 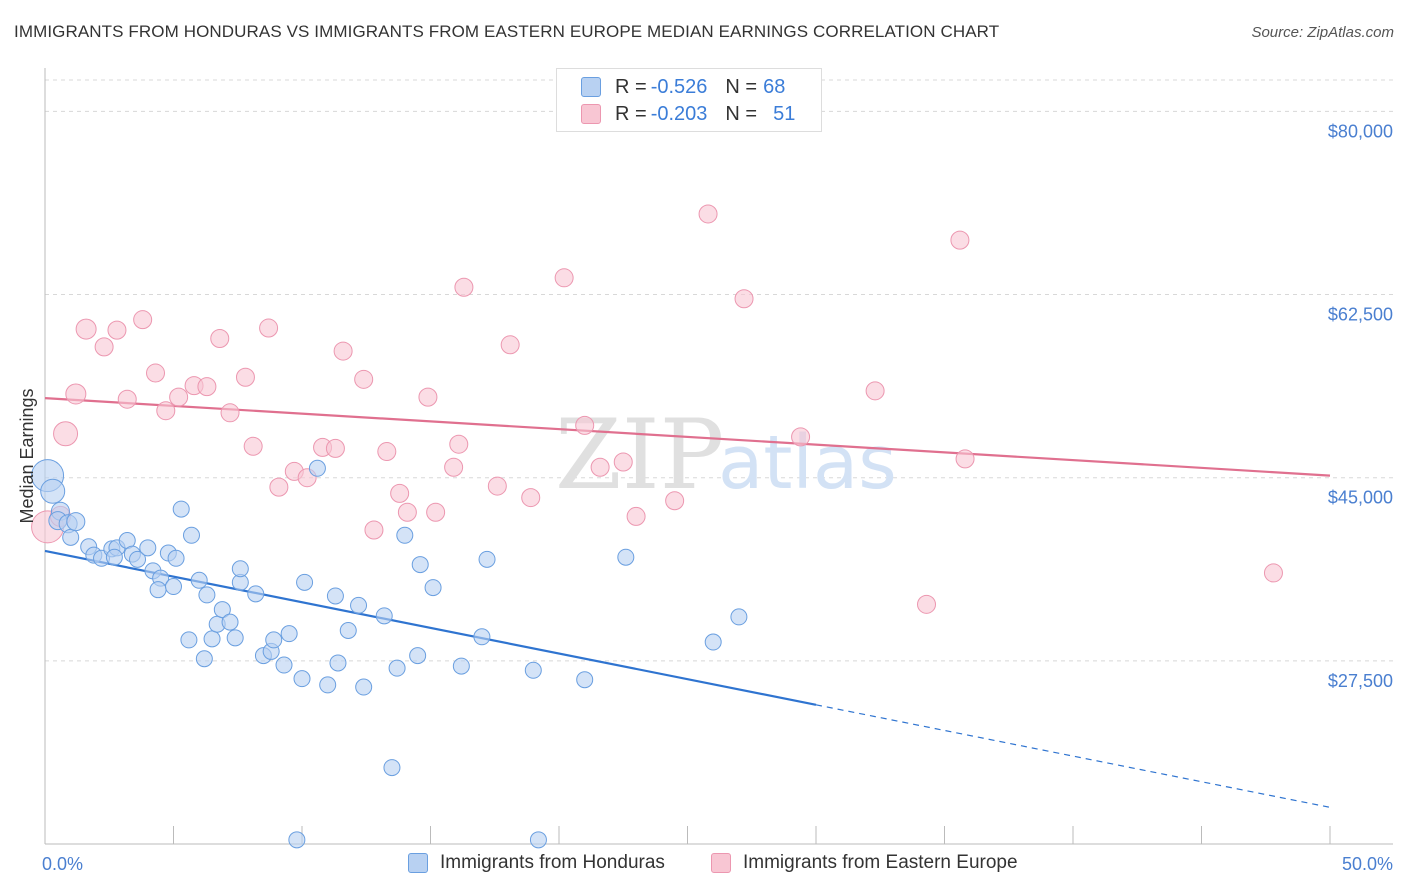 What do you see at coordinates (721, 863) in the screenshot?
I see `series-swatch-eastern-europe` at bounding box center [721, 863].